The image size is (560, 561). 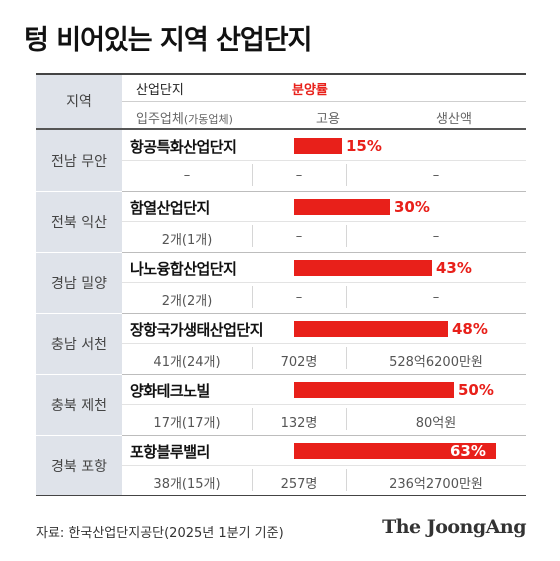 I want to click on production-cell: 80억원, so click(x=436, y=423).